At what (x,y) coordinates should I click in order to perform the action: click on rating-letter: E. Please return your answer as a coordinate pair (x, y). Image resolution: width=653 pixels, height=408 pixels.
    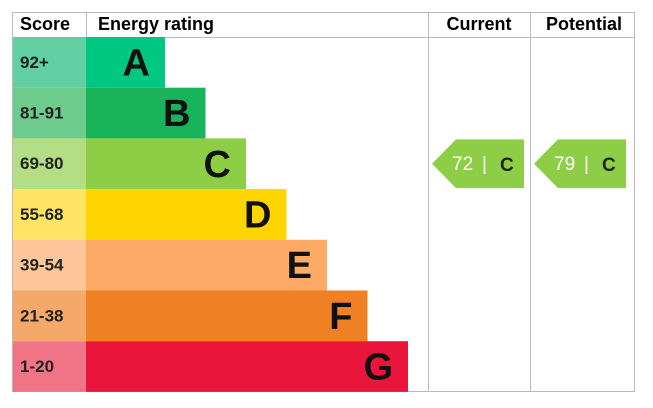
    Looking at the image, I should click on (299, 266).